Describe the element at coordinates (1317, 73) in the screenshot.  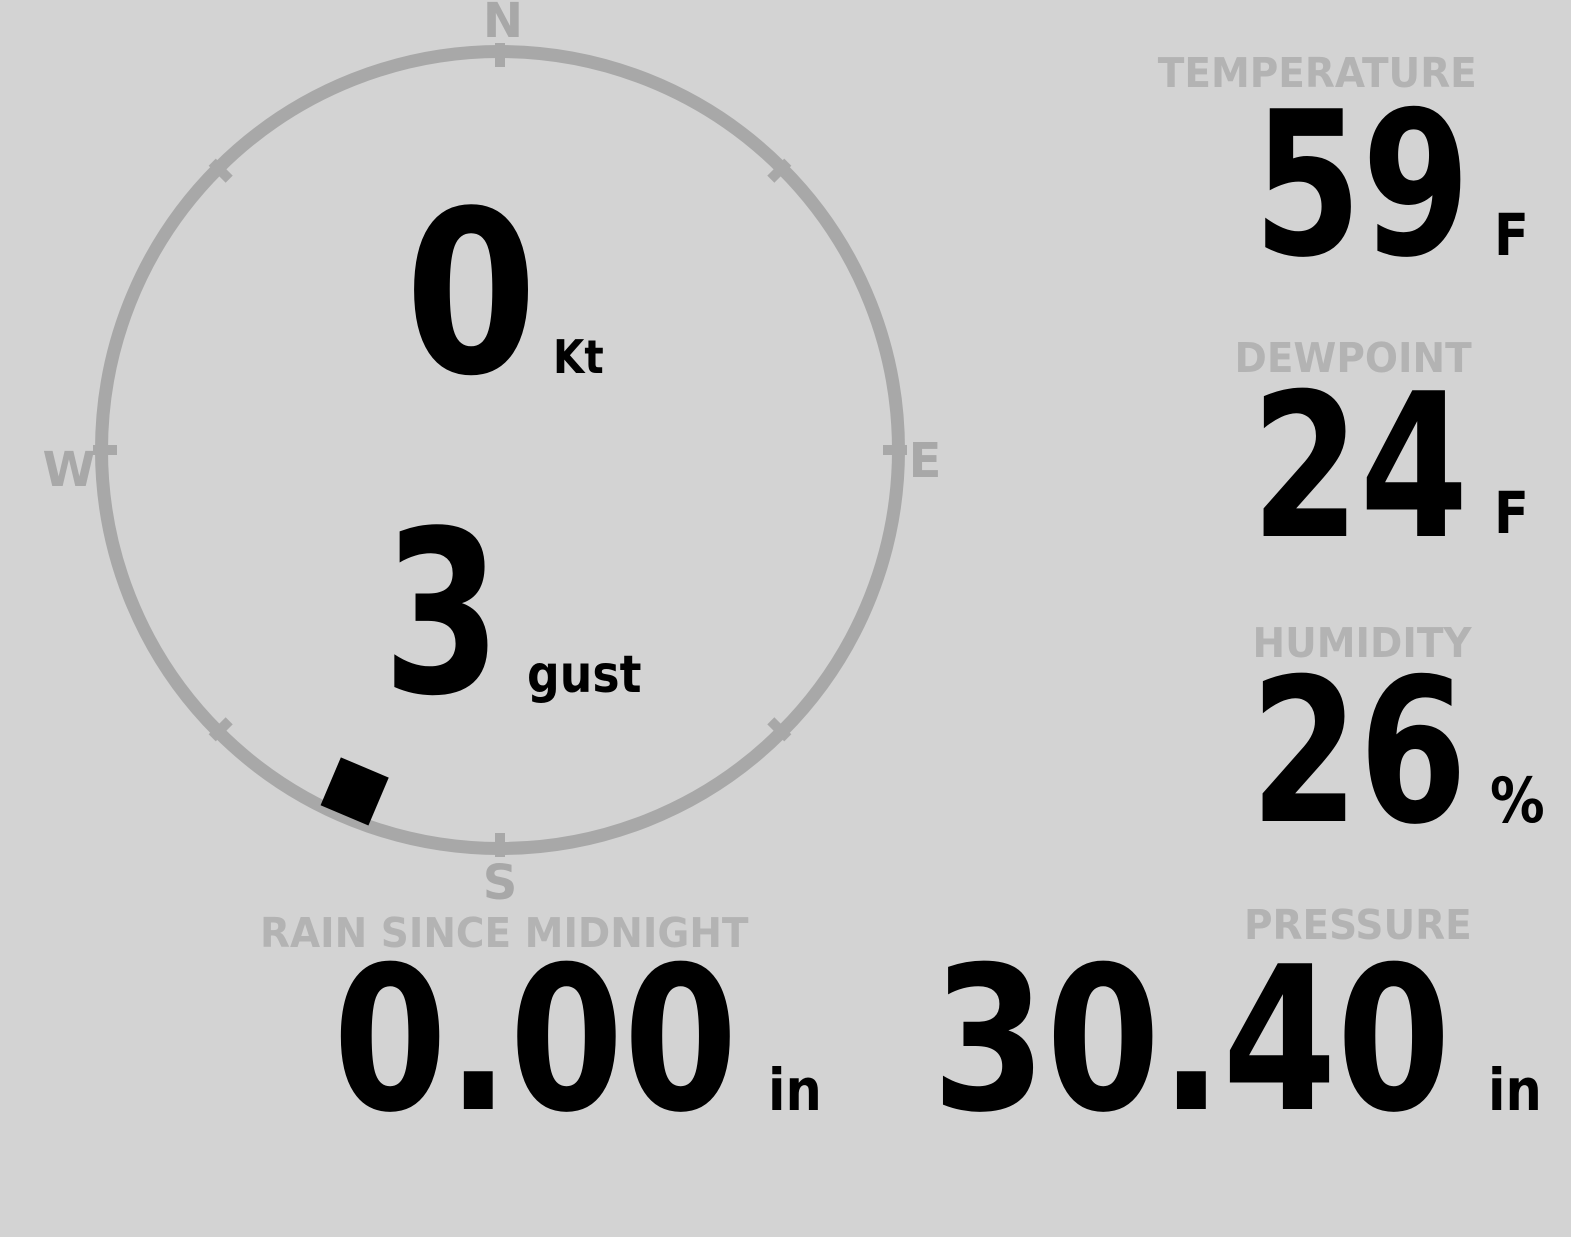
I see `temperature-label: TEMPERATURE` at that location.